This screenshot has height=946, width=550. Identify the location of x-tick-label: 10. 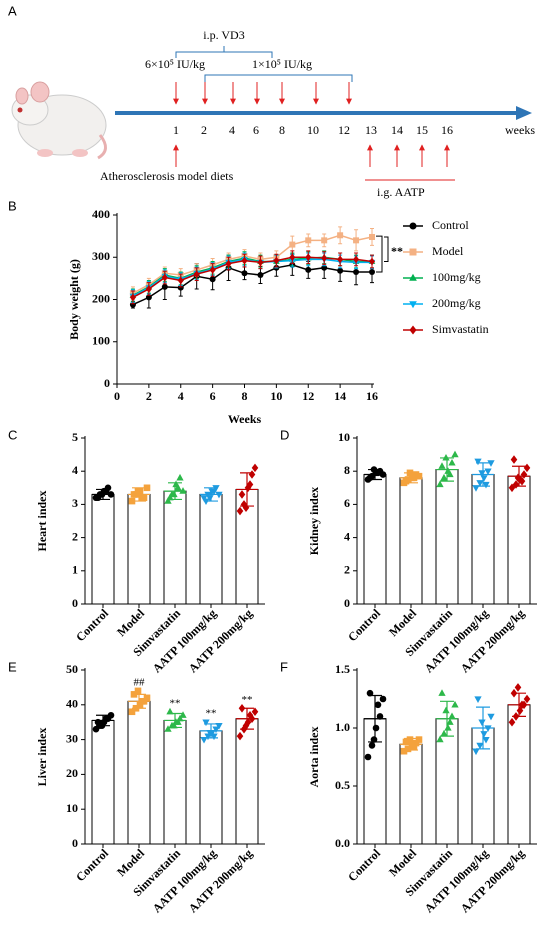
(276, 396).